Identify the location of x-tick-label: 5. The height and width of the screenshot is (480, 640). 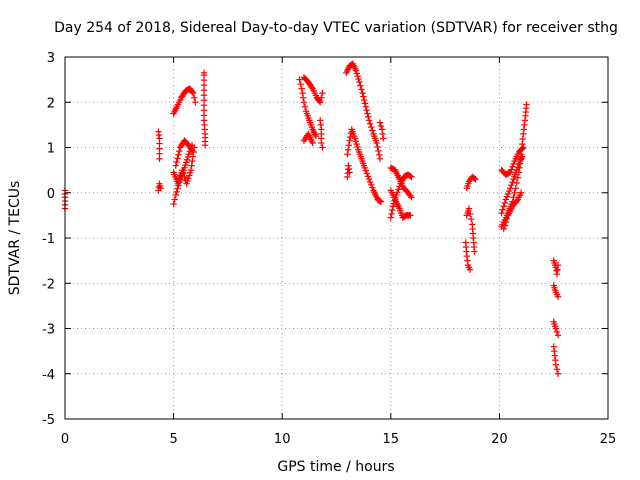
(173, 439).